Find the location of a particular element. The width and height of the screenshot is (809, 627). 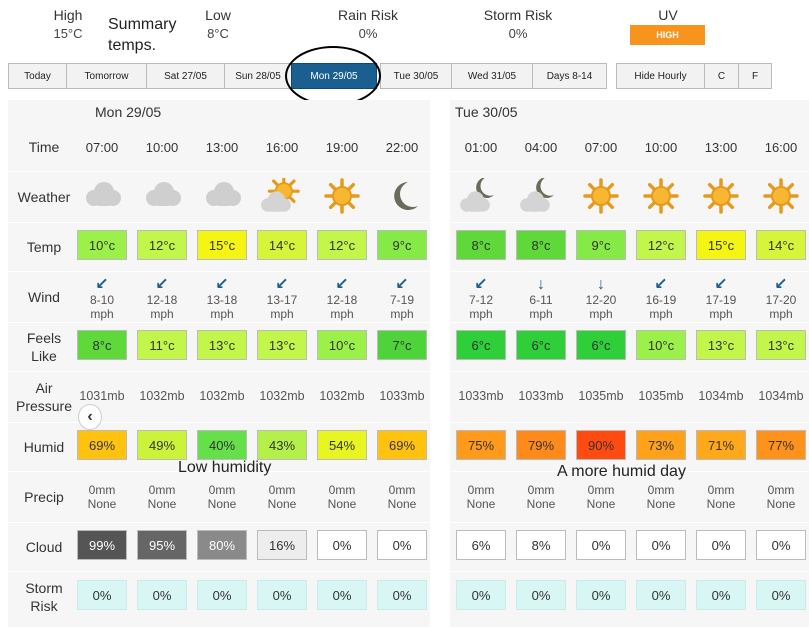

wind-arrow-icon: ↓ is located at coordinates (541, 284).